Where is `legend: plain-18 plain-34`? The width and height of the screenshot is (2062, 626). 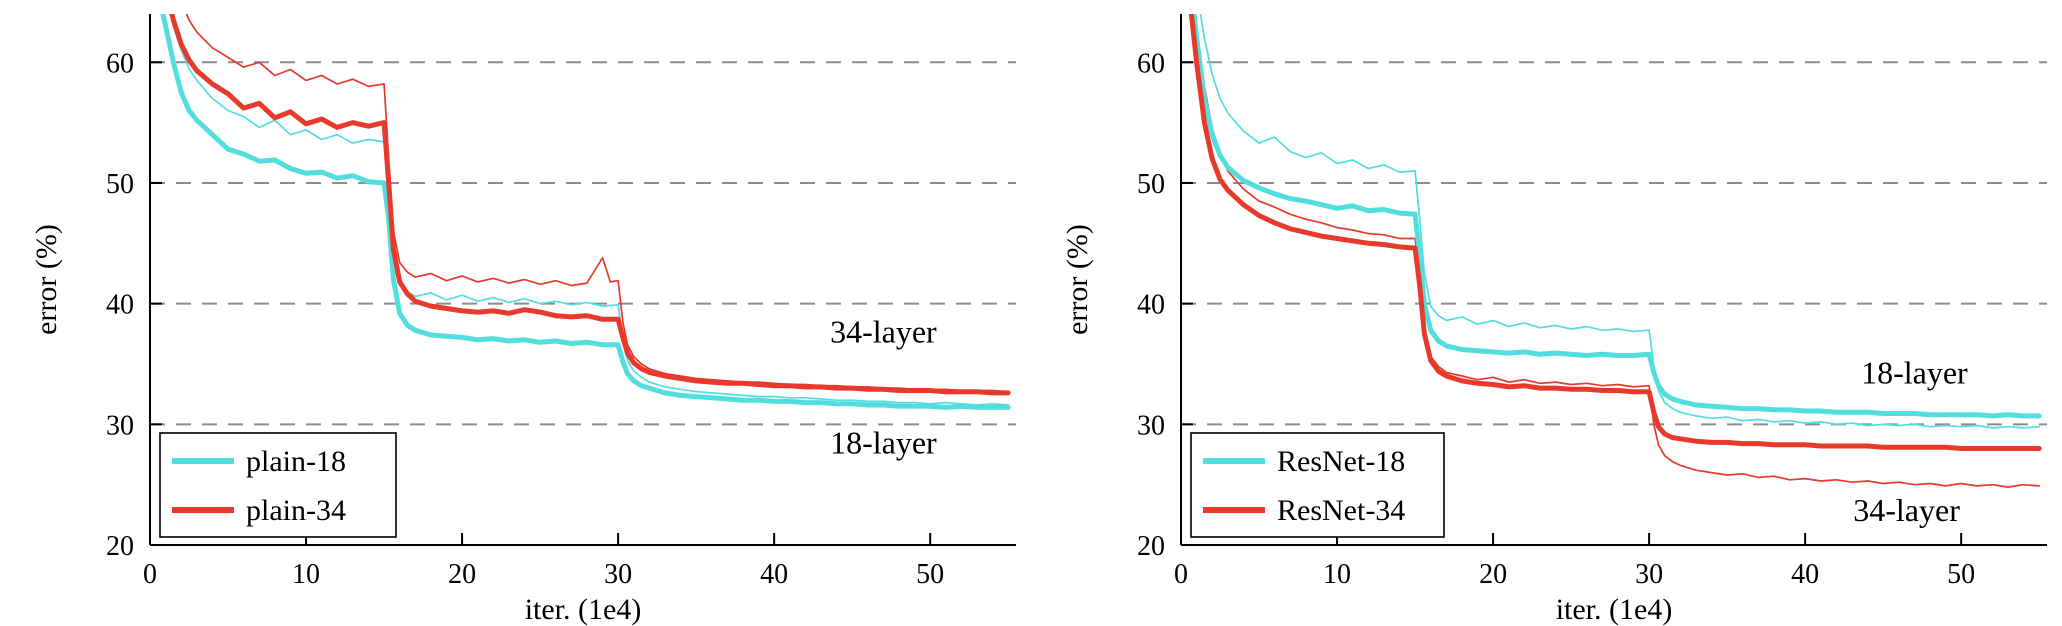
legend: plain-18 plain-34 is located at coordinates (278, 485).